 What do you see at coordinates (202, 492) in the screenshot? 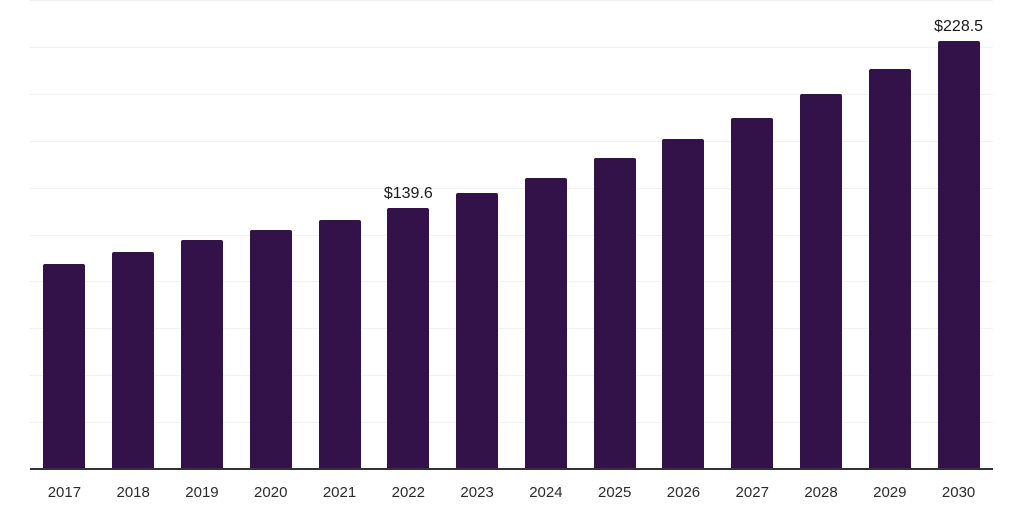
I see `x-tick-2019: 2019` at bounding box center [202, 492].